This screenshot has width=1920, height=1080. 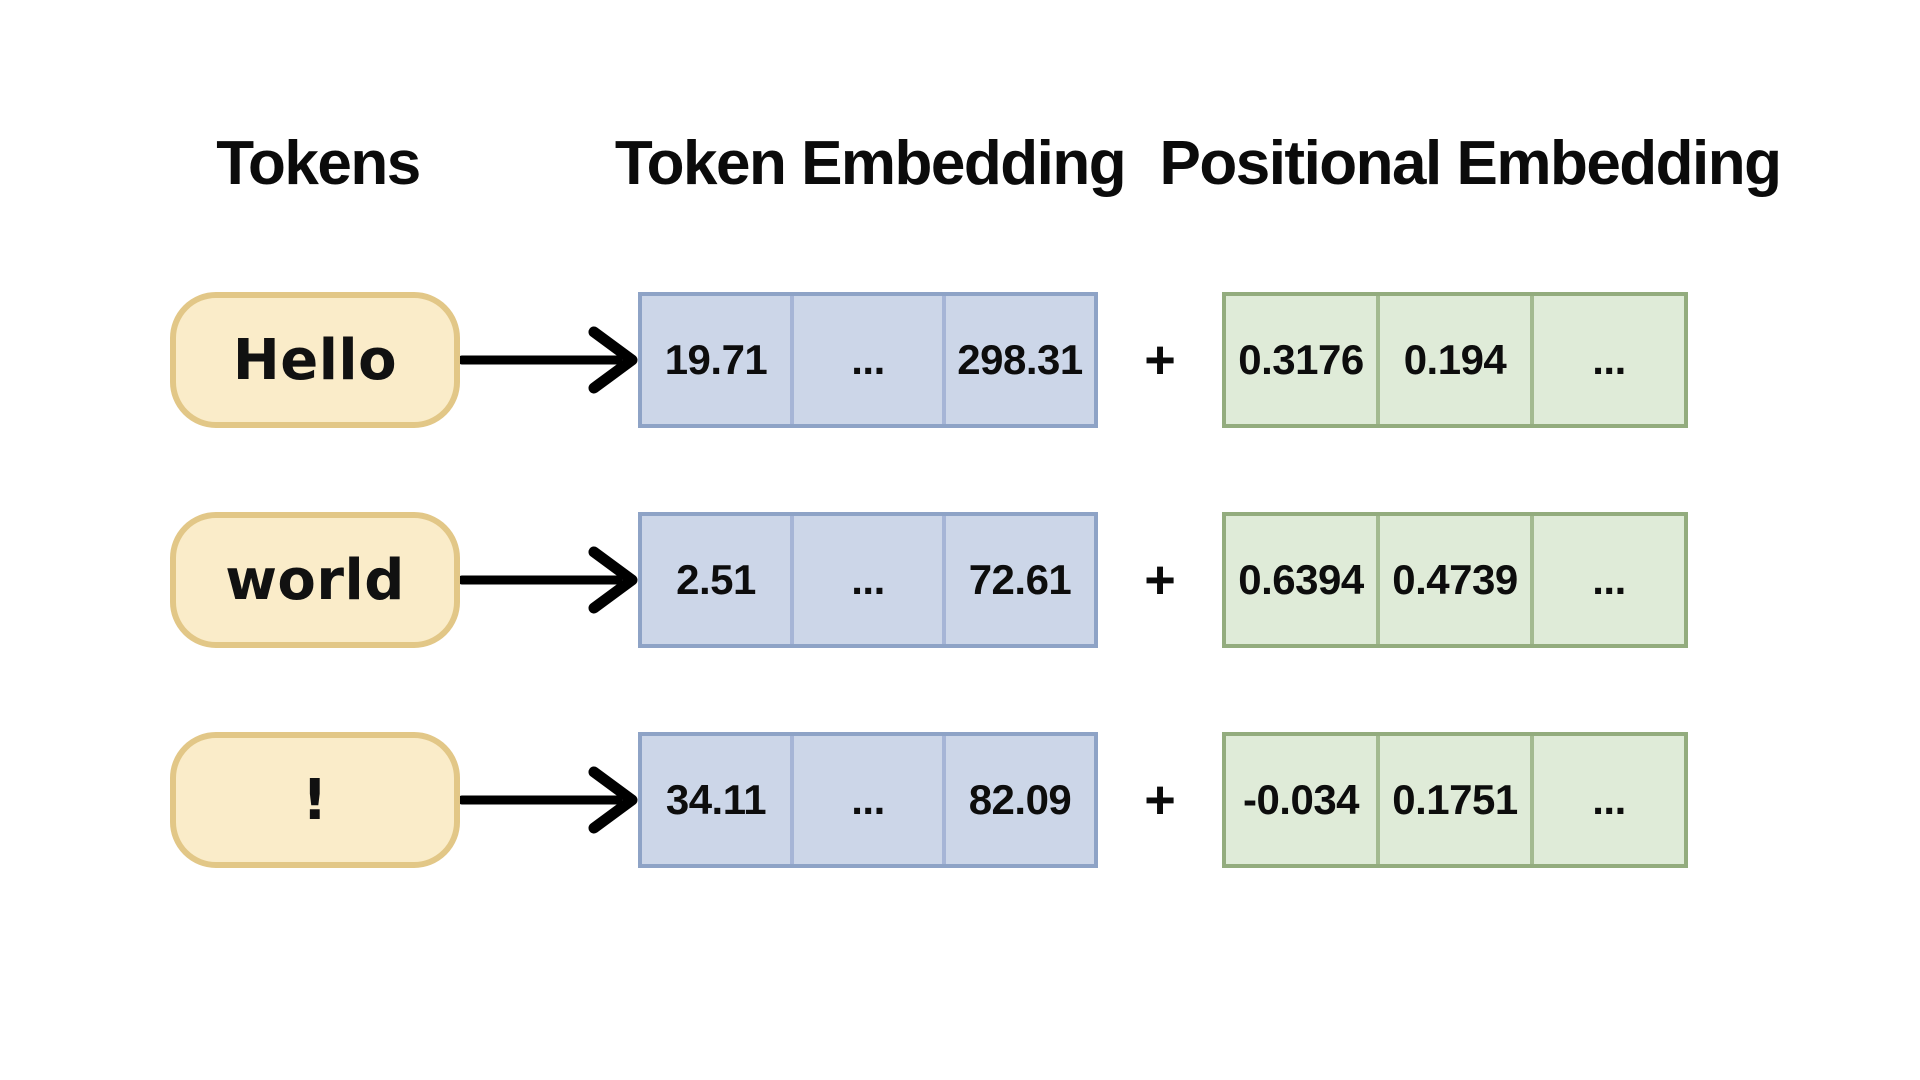 What do you see at coordinates (1301, 359) in the screenshot?
I see `vector-cell: 0.3176` at bounding box center [1301, 359].